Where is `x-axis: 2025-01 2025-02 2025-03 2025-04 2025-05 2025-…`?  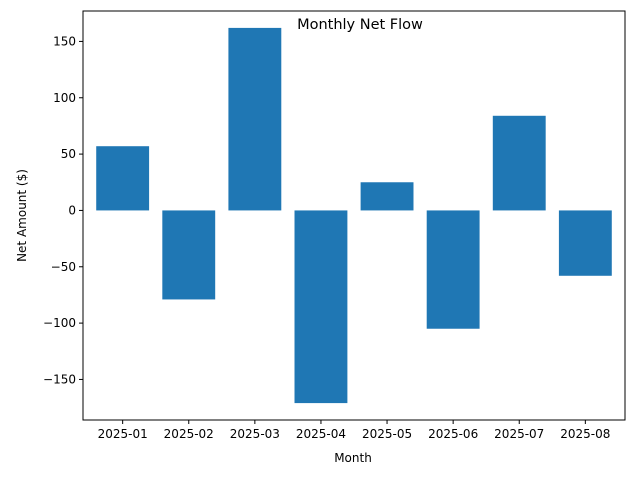
x-axis: 2025-01 2025-02 2025-03 2025-04 2025-05 2025-… is located at coordinates (354, 430).